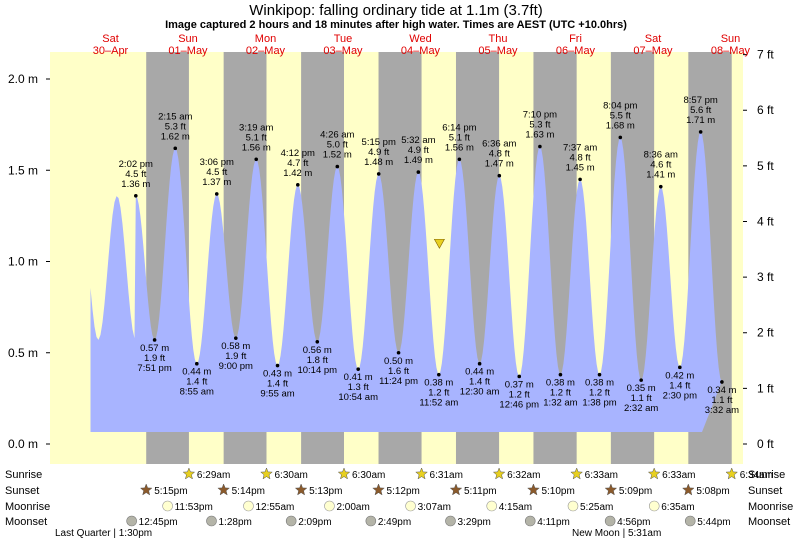 The width and height of the screenshot is (793, 539). What do you see at coordinates (343, 39) in the screenshot?
I see `day-name-label: Tue` at bounding box center [343, 39].